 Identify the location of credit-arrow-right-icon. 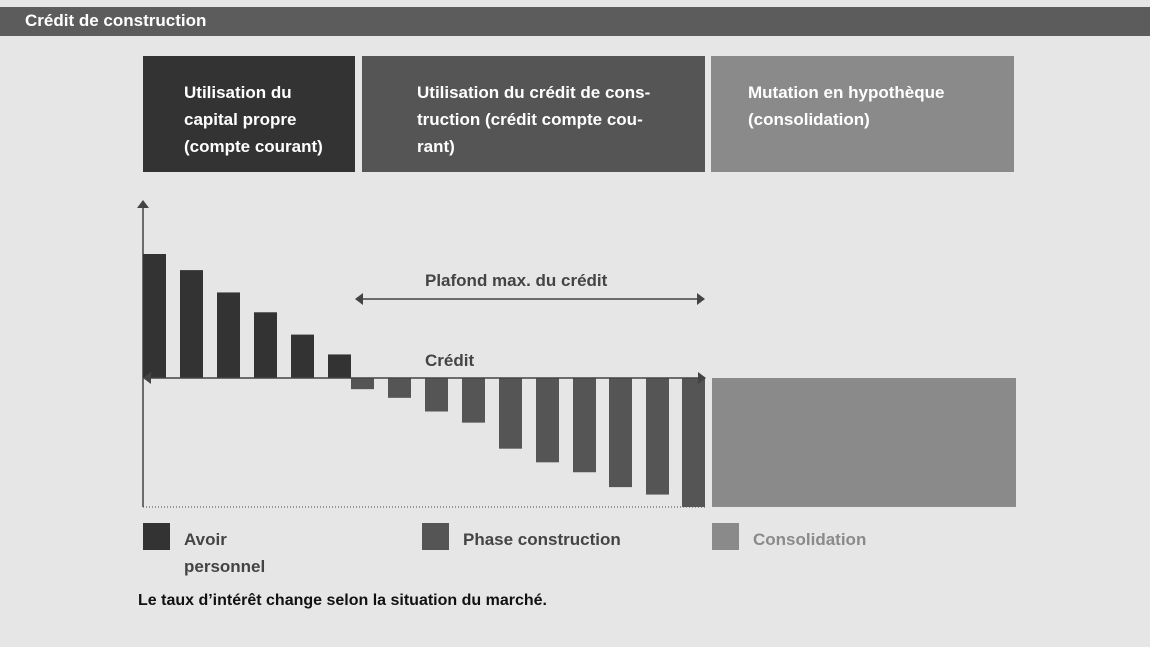
(702, 378).